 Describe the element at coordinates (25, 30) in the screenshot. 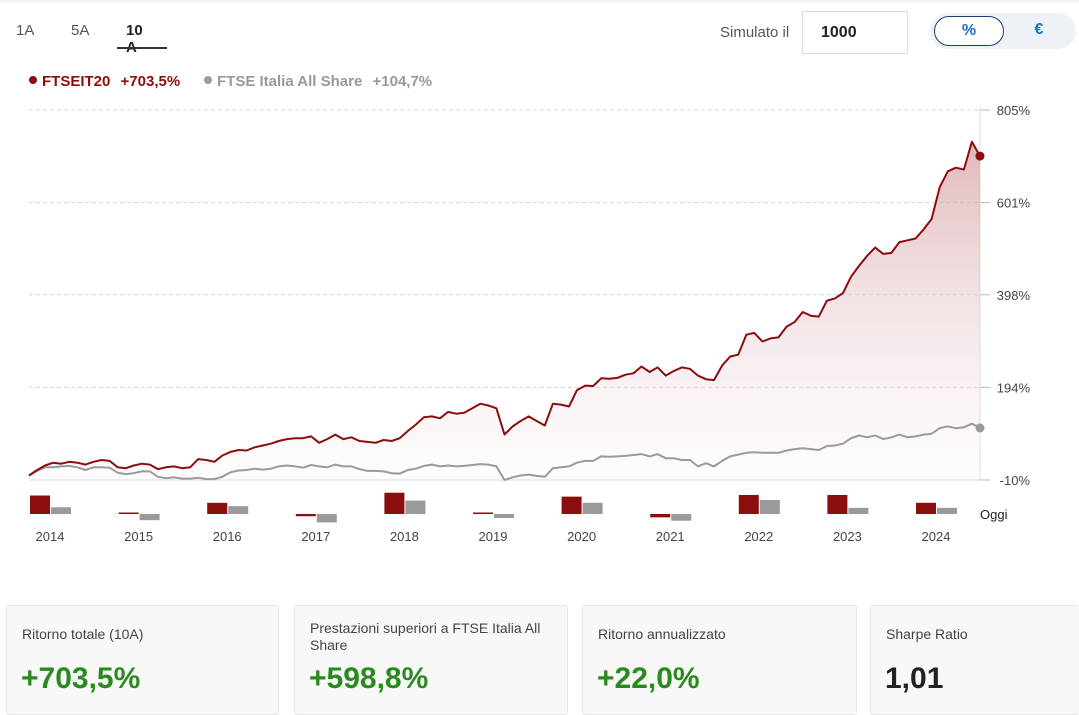

I see `tab-1a: 1A` at that location.